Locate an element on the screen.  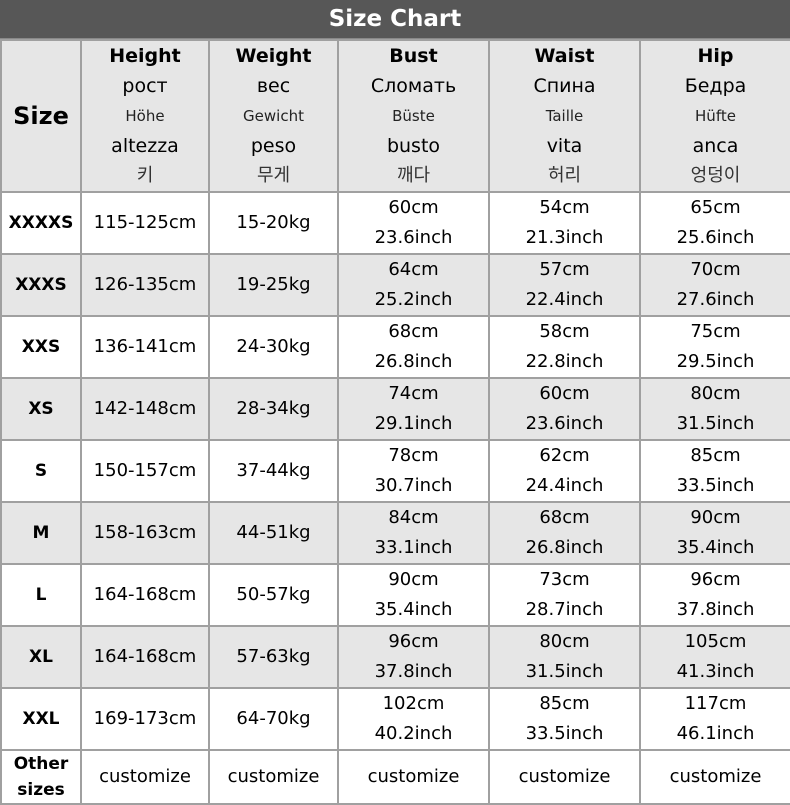
bust-inch: 29.1inch is located at coordinates (413, 423).